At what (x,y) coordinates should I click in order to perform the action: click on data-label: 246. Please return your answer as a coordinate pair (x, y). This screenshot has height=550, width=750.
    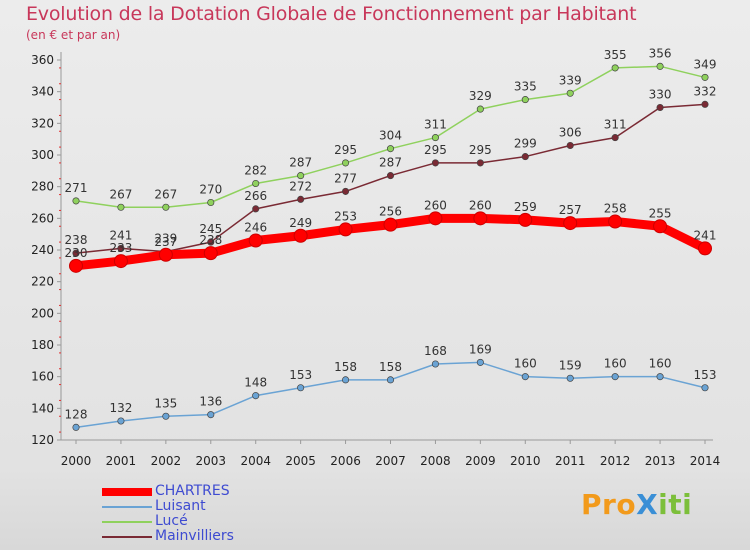
    Looking at the image, I should click on (255, 228).